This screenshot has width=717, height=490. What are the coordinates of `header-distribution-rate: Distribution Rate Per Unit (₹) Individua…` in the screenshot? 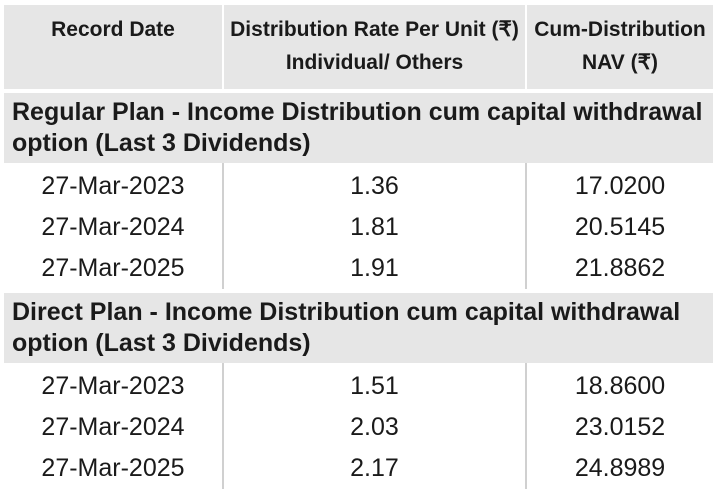 It's located at (374, 48).